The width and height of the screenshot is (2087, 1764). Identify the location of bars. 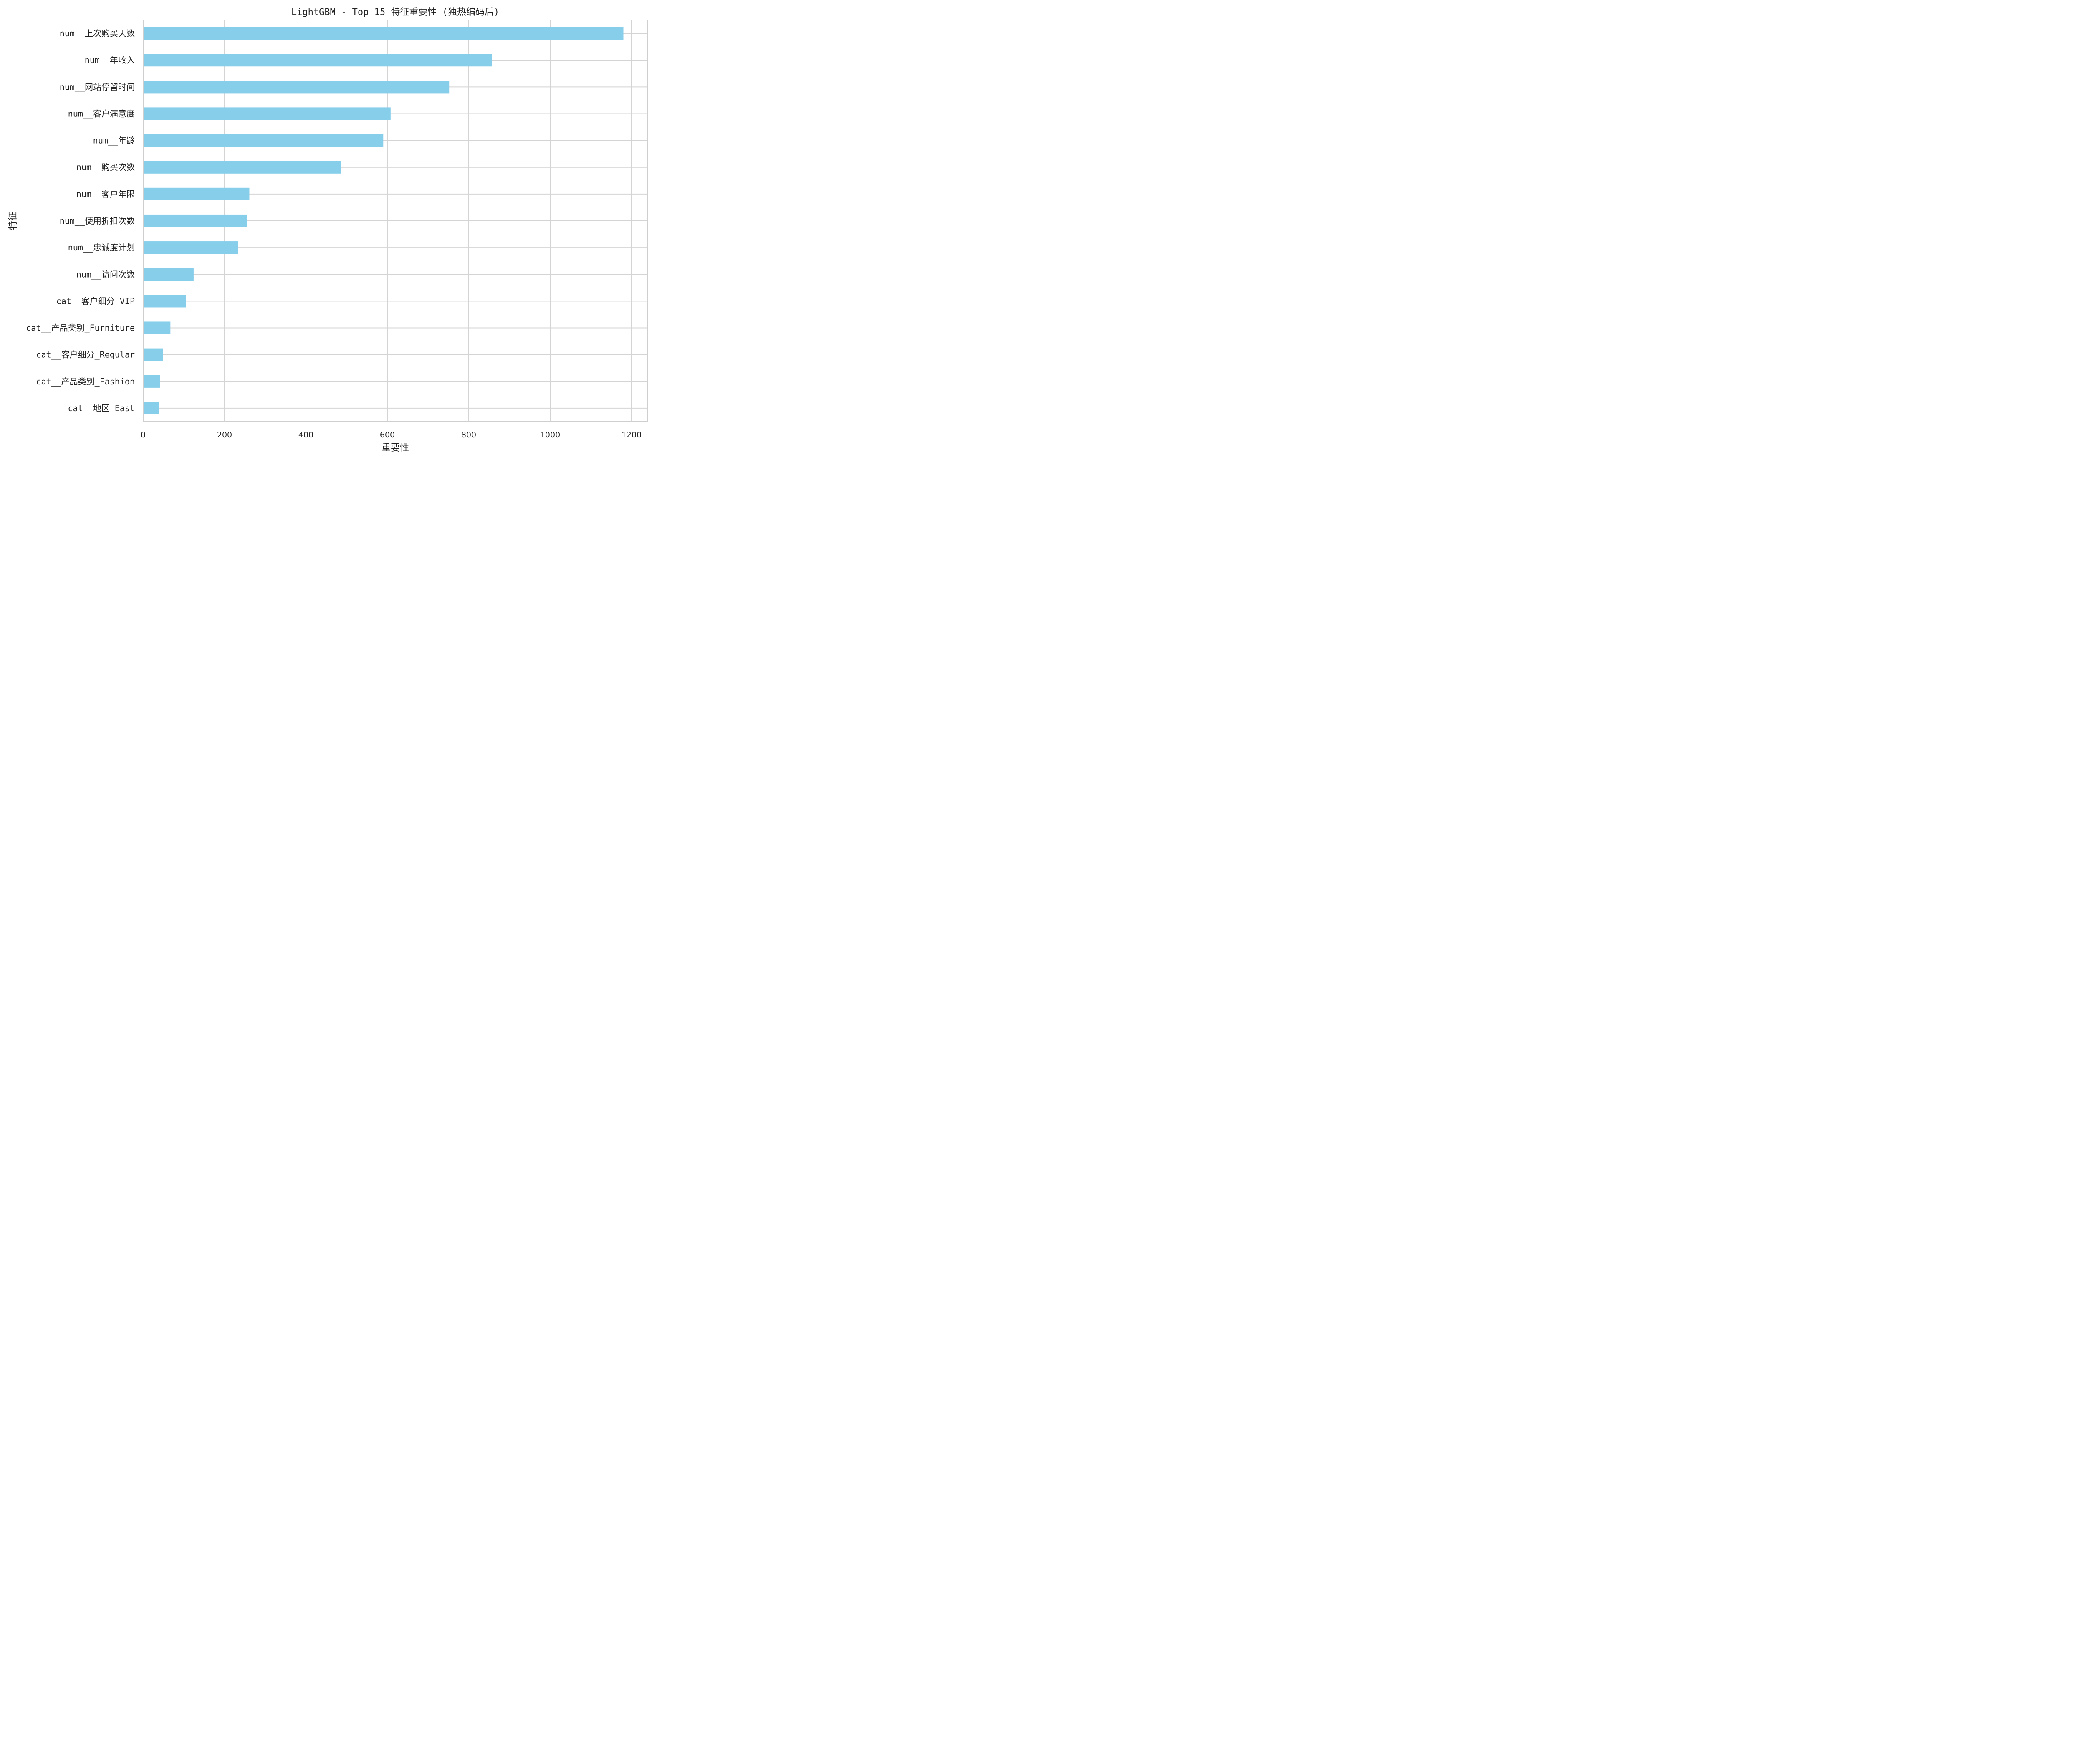
(383, 221).